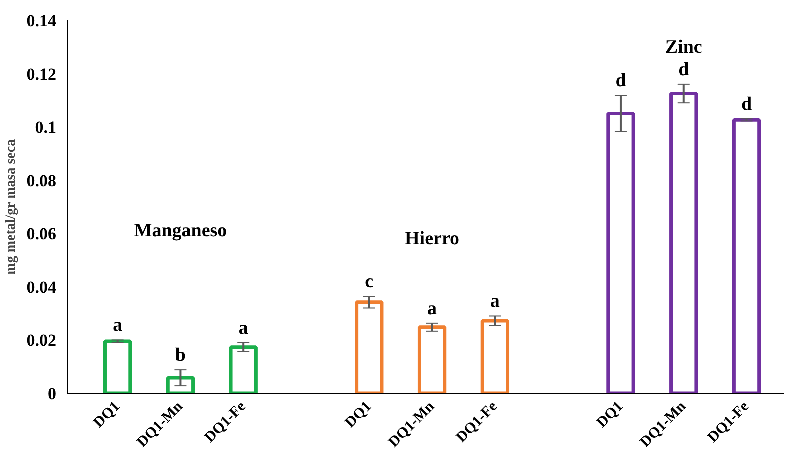  I want to click on annotation: Manganeso, so click(181, 231).